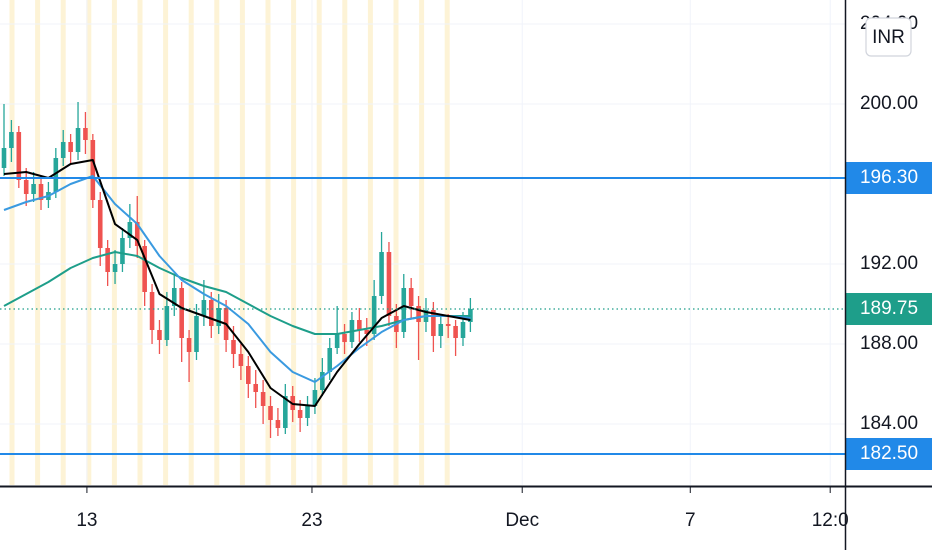 The height and width of the screenshot is (550, 932). Describe the element at coordinates (690, 520) in the screenshot. I see `x-tick-label: 7` at that location.